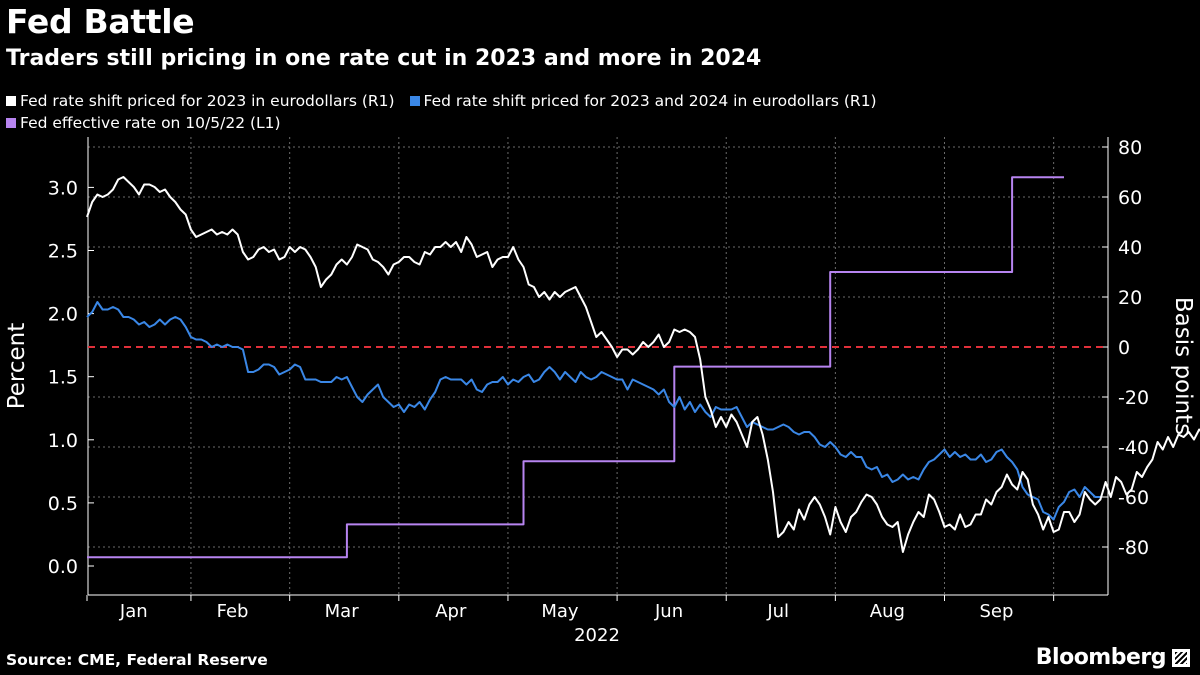 Image resolution: width=1200 pixels, height=675 pixels. Describe the element at coordinates (1124, 348) in the screenshot. I see `y-right-tick-label-4: 0` at that location.